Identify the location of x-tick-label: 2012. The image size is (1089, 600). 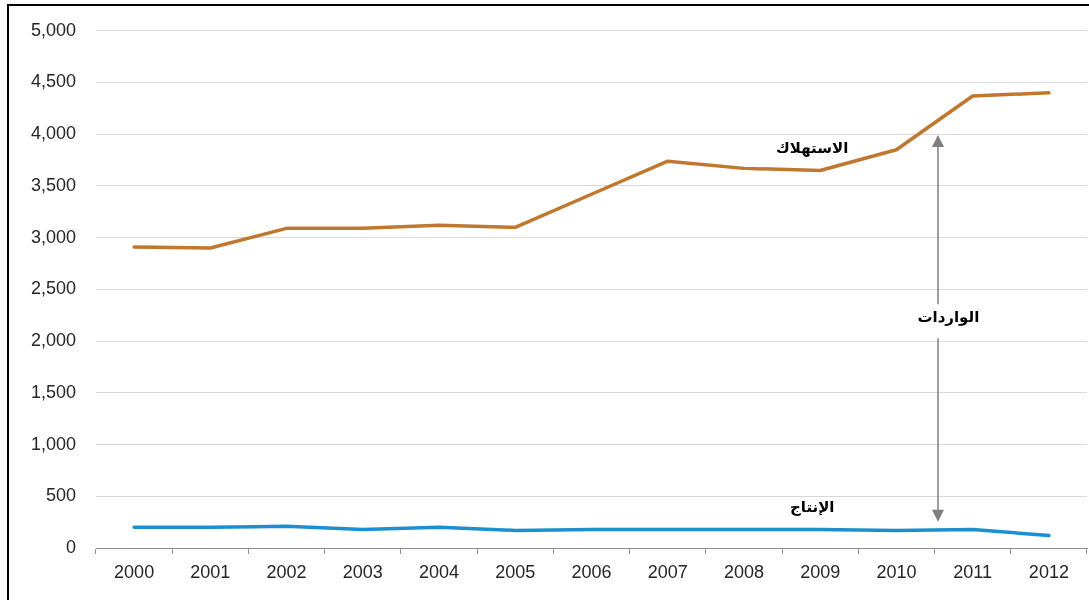
(1048, 571).